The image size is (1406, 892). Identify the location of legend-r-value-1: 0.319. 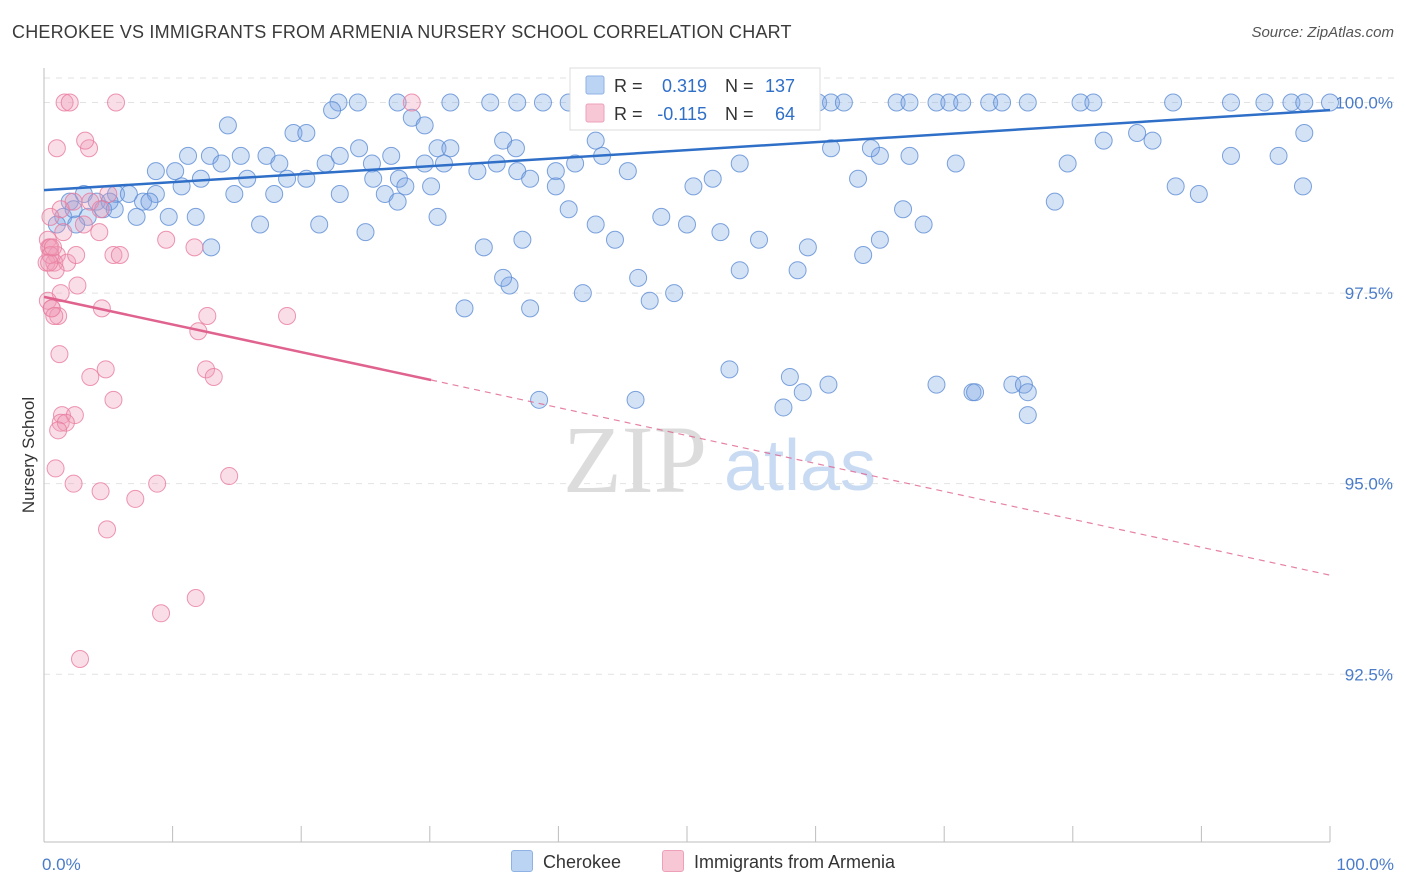
(684, 86).